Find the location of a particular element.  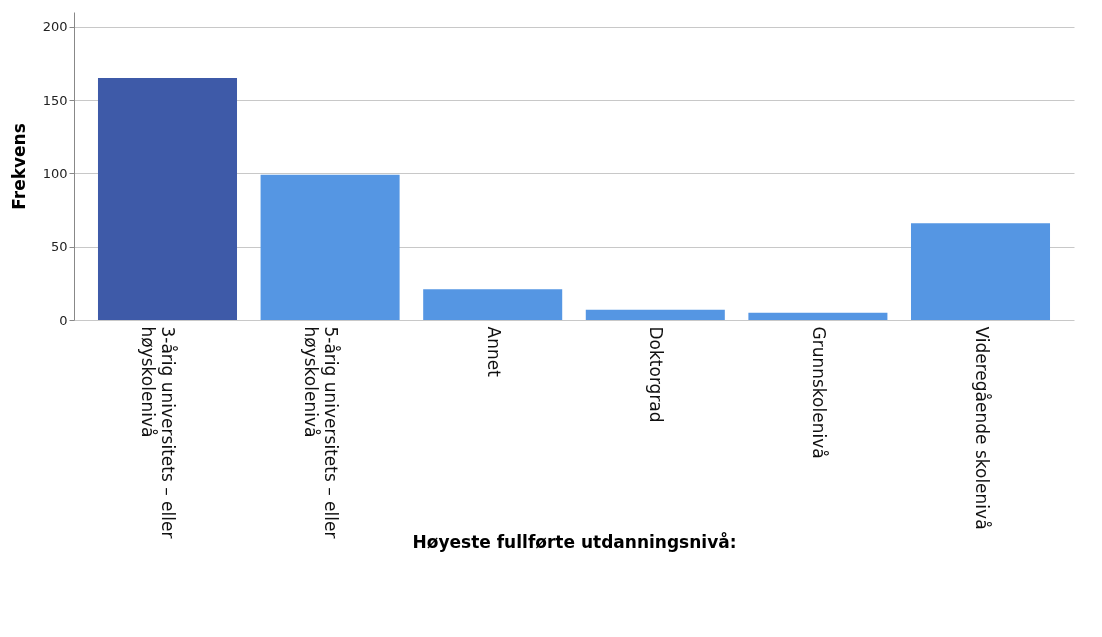

x-tick-label: Doktorgrad is located at coordinates (656, 374).